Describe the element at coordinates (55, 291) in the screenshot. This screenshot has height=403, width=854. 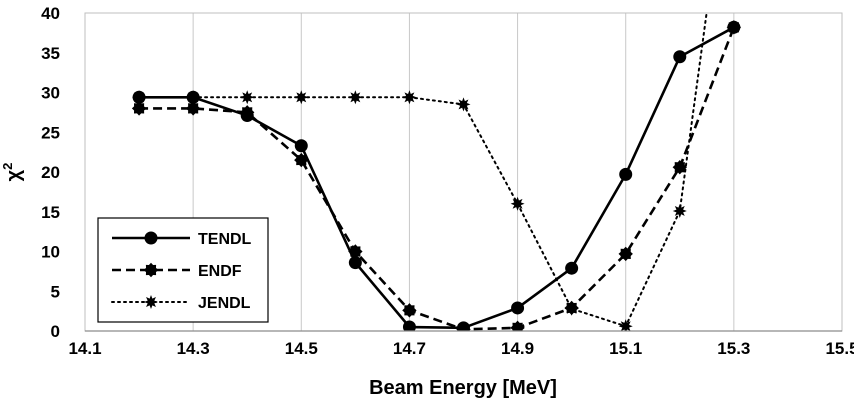
I see `y-tick-label: 5` at that location.